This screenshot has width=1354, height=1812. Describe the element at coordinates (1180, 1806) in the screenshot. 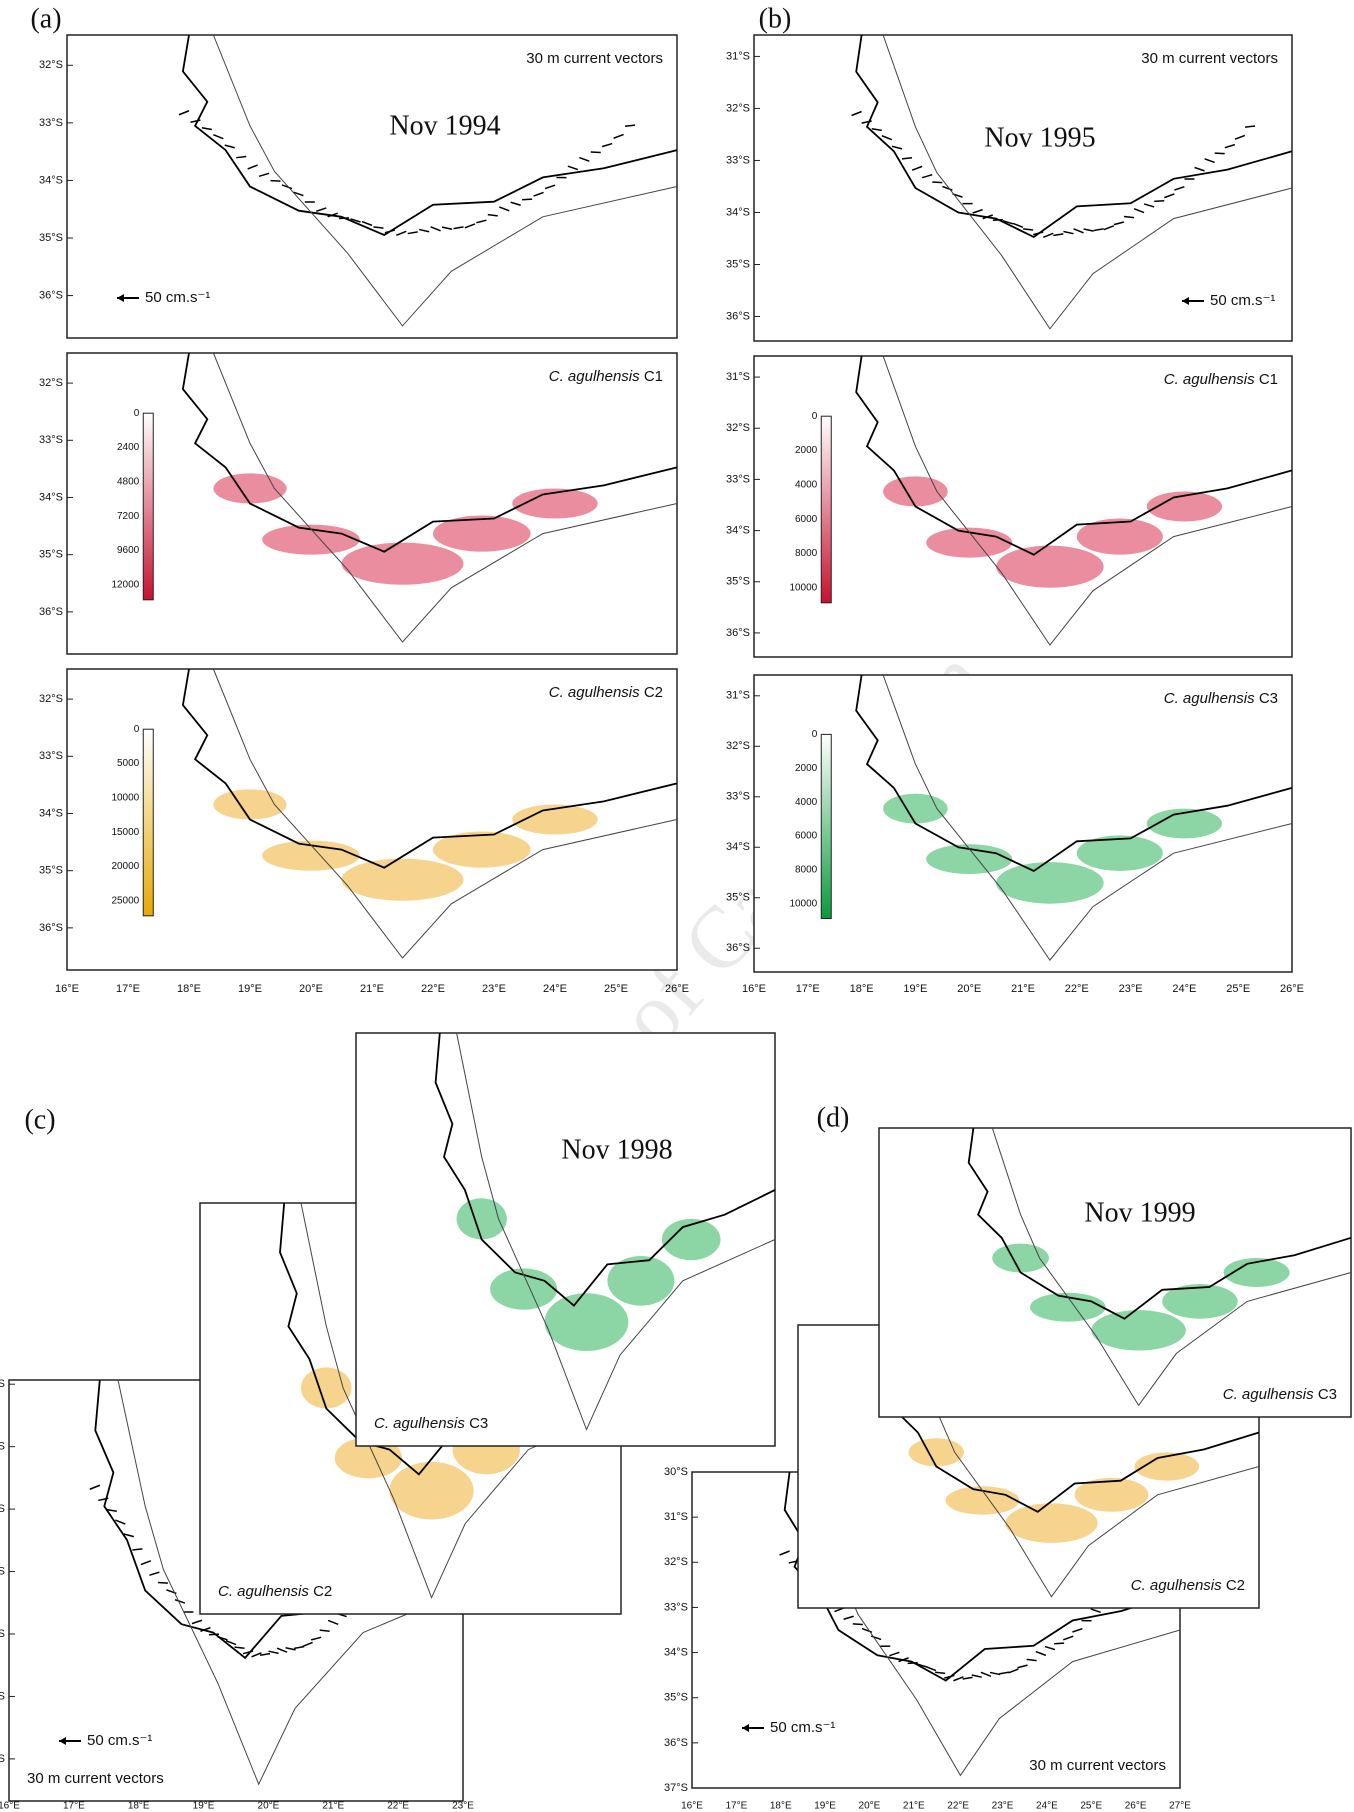

I see `x-tick-label: 27°E` at that location.